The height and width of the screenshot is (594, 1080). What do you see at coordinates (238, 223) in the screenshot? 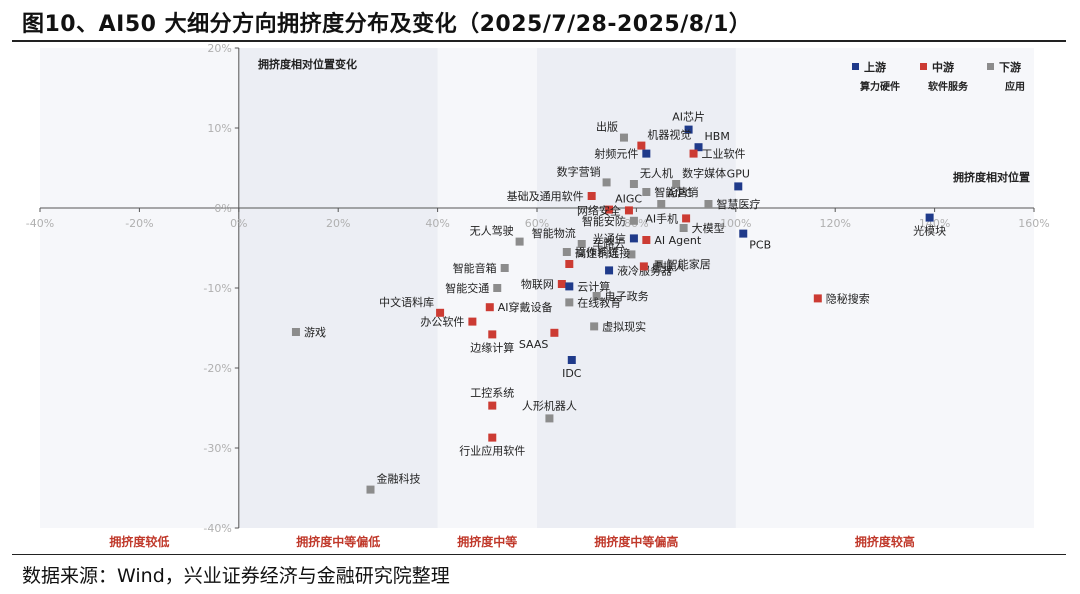
I see `x-tick-label: 0%` at bounding box center [238, 223].